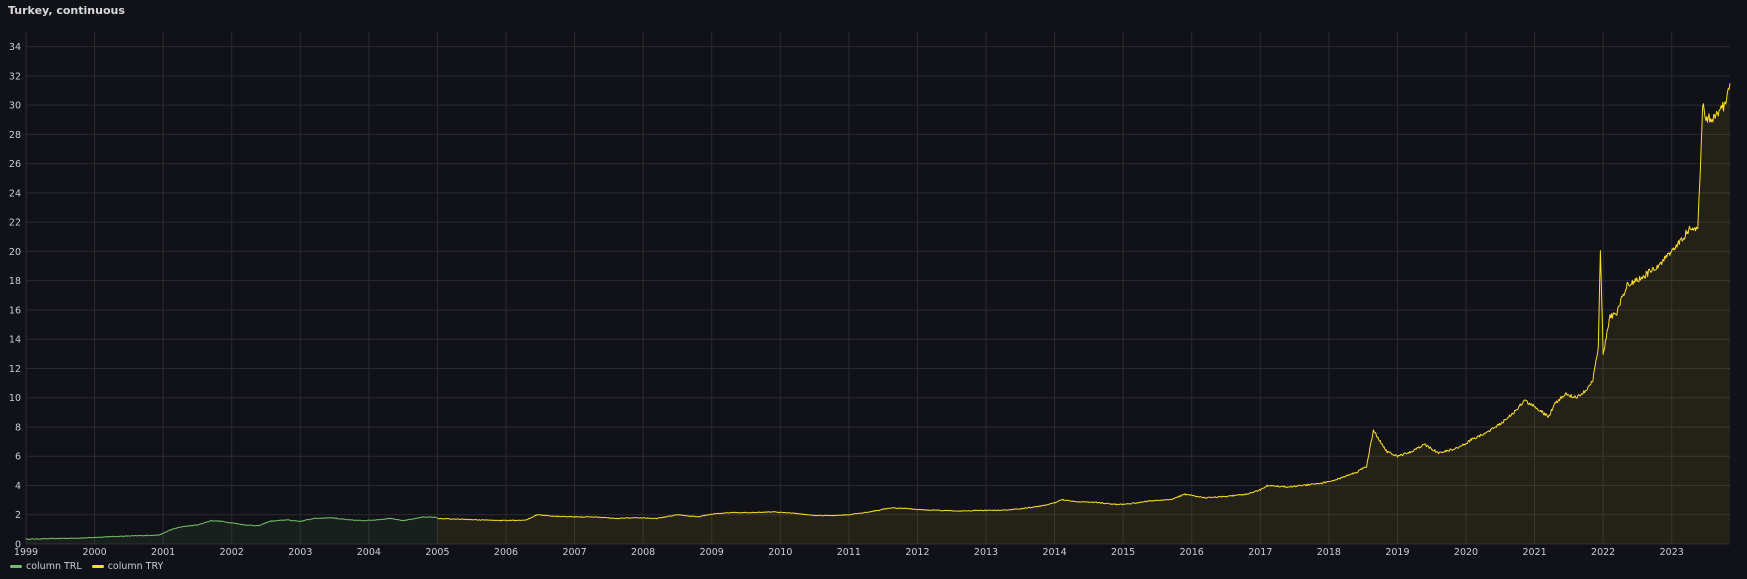 The width and height of the screenshot is (1747, 579). Describe the element at coordinates (15, 281) in the screenshot. I see `y-tick-label: 18` at that location.